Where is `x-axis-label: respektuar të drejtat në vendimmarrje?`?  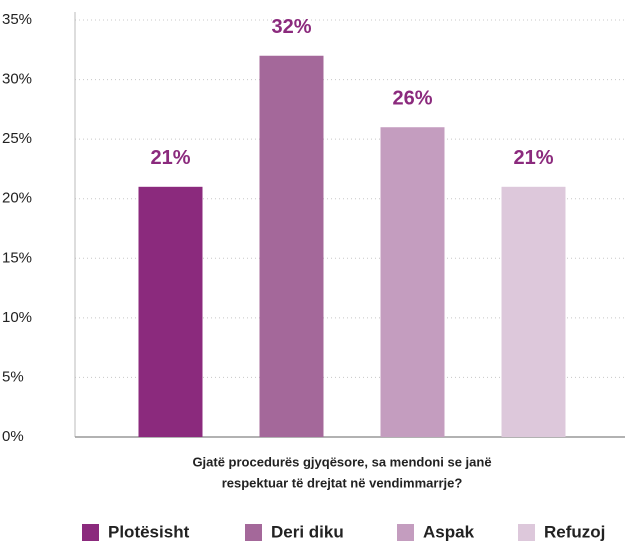
x-axis-label: respektuar të drejtat në vendimmarrje? is located at coordinates (342, 482).